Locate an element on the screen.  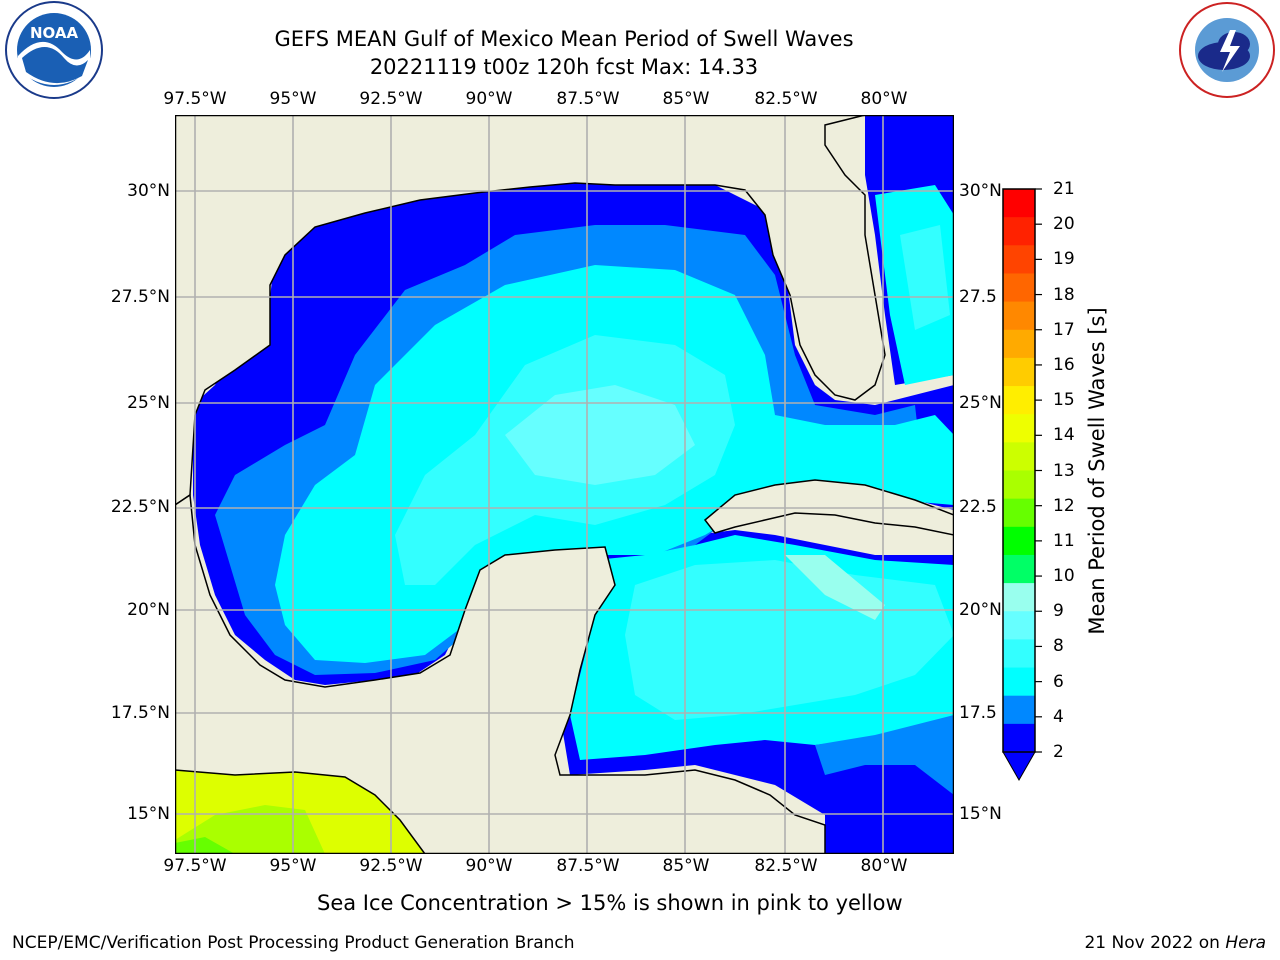
lat-label-left: 27.5°N is located at coordinates (140, 297).